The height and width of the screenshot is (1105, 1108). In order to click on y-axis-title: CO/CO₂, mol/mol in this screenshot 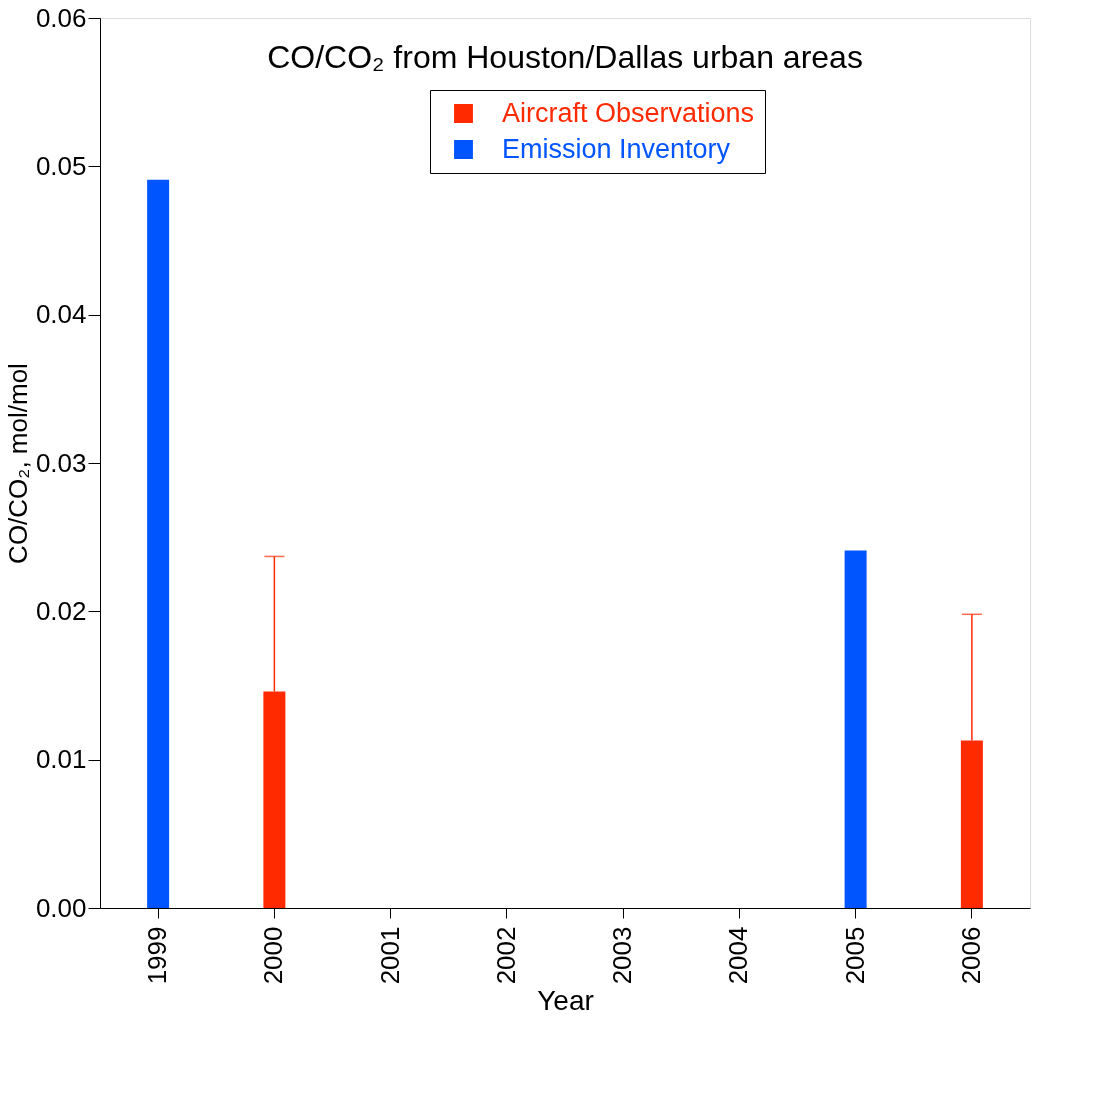, I will do `click(17, 463)`.